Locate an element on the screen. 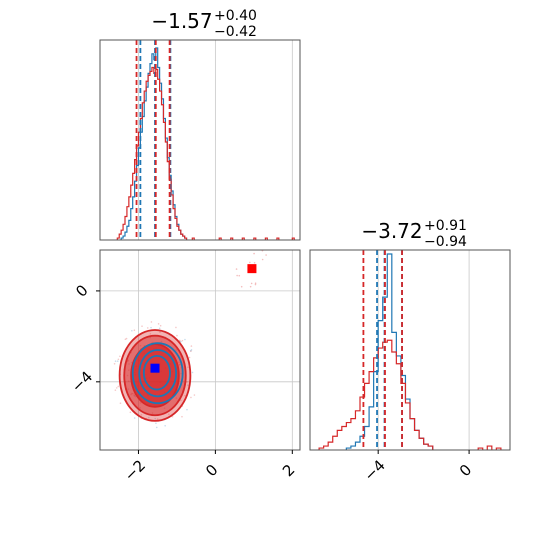 The width and height of the screenshot is (550, 550). panel-title-median: −3.72 is located at coordinates (391, 231).